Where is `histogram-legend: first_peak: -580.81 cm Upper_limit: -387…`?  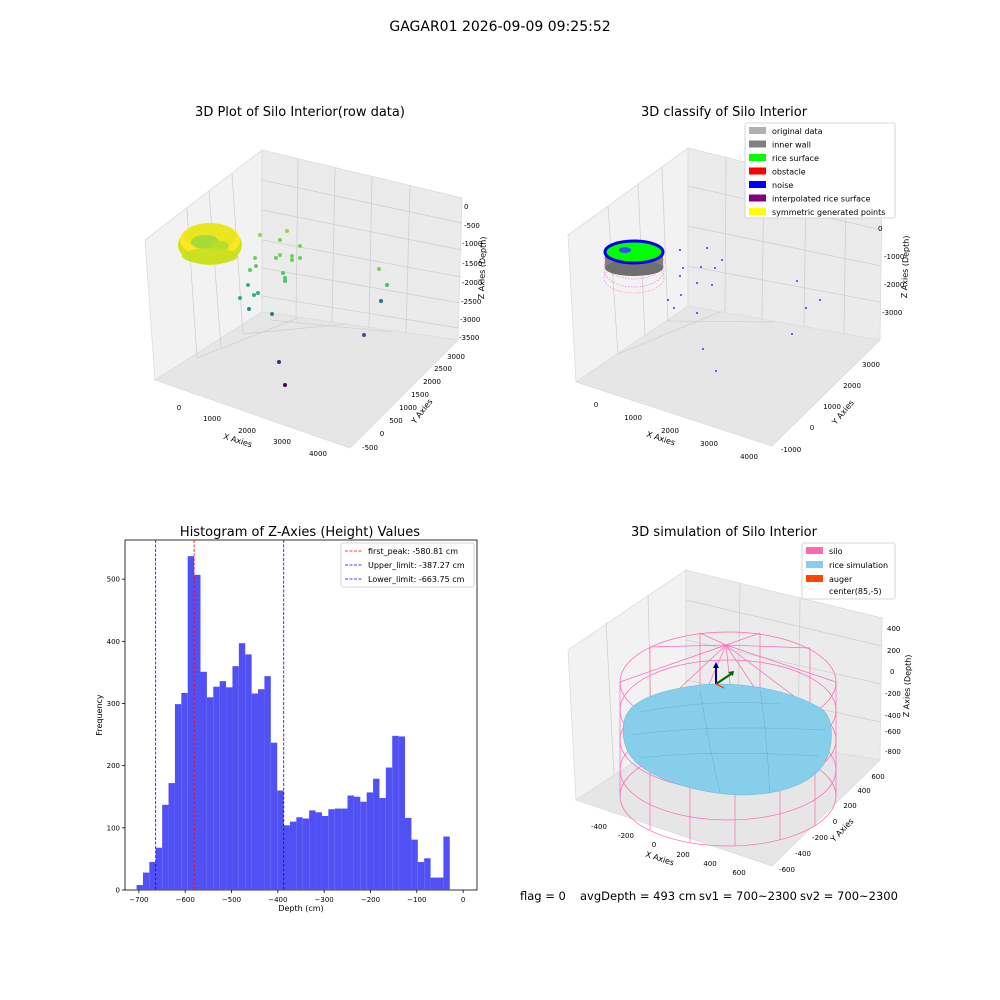
histogram-legend: first_peak: -580.81 cm Upper_limit: -387… is located at coordinates (407, 565).